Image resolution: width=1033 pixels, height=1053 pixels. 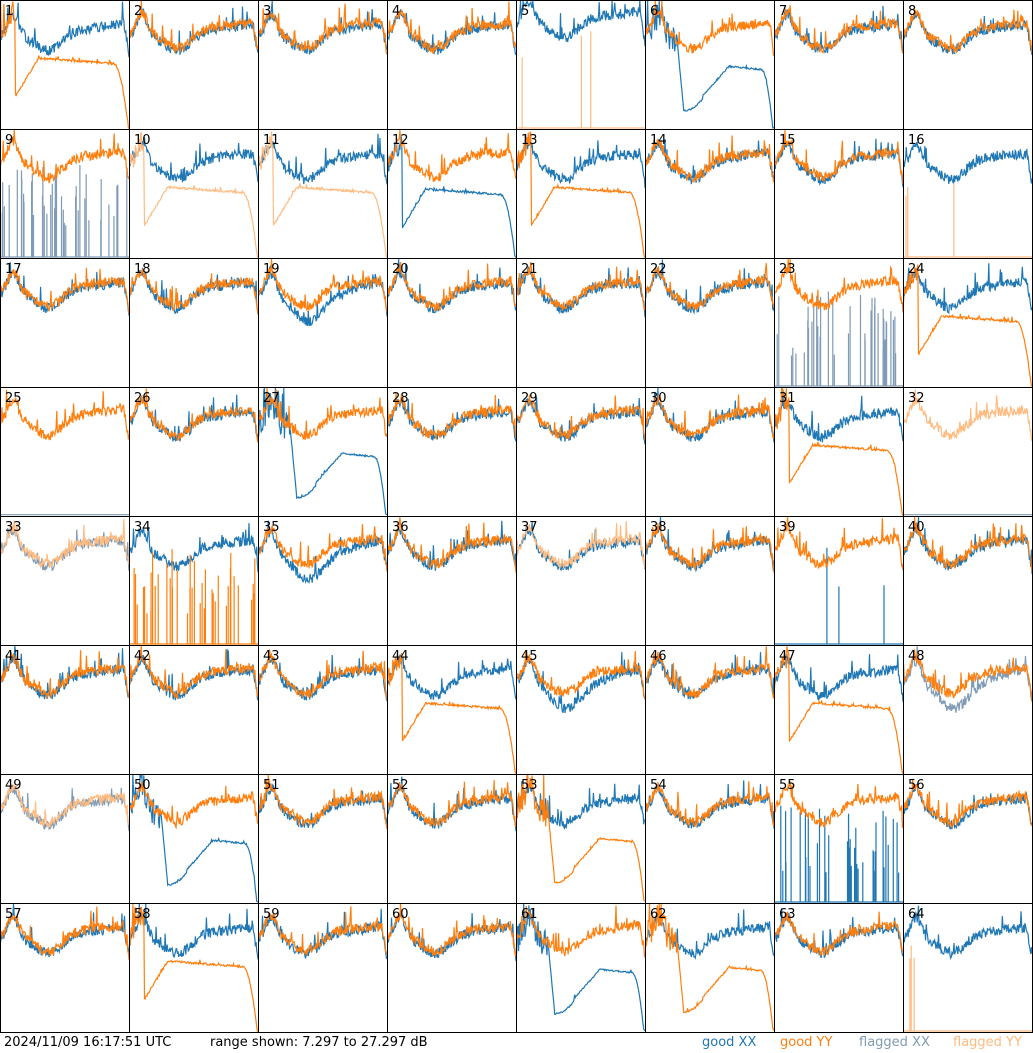 I want to click on panel-9: 9, so click(x=65, y=194).